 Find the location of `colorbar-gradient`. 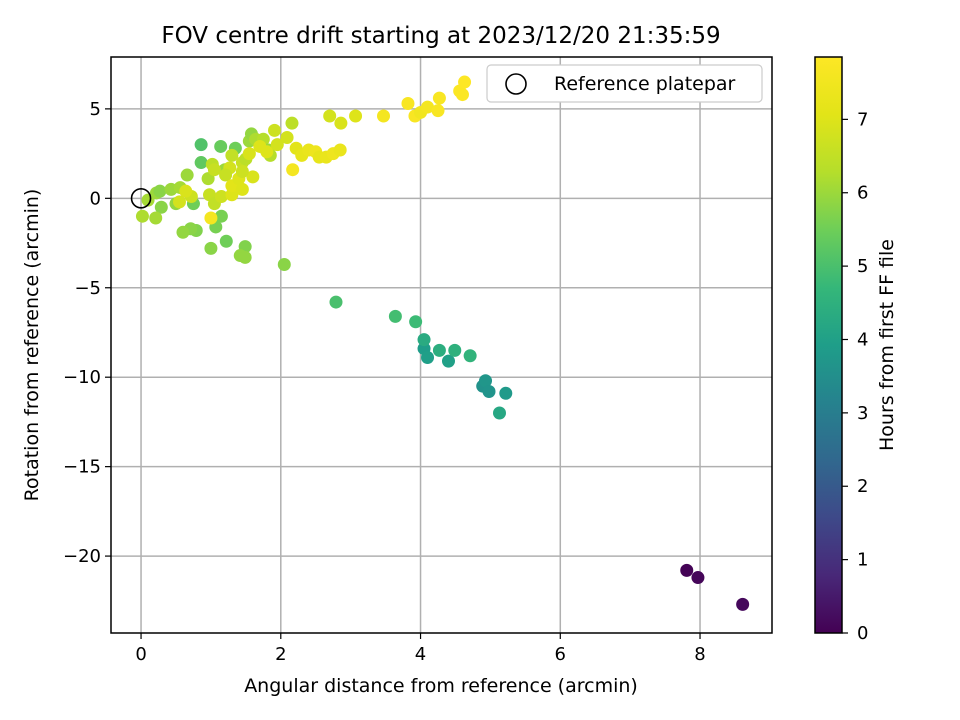

colorbar-gradient is located at coordinates (828, 345).